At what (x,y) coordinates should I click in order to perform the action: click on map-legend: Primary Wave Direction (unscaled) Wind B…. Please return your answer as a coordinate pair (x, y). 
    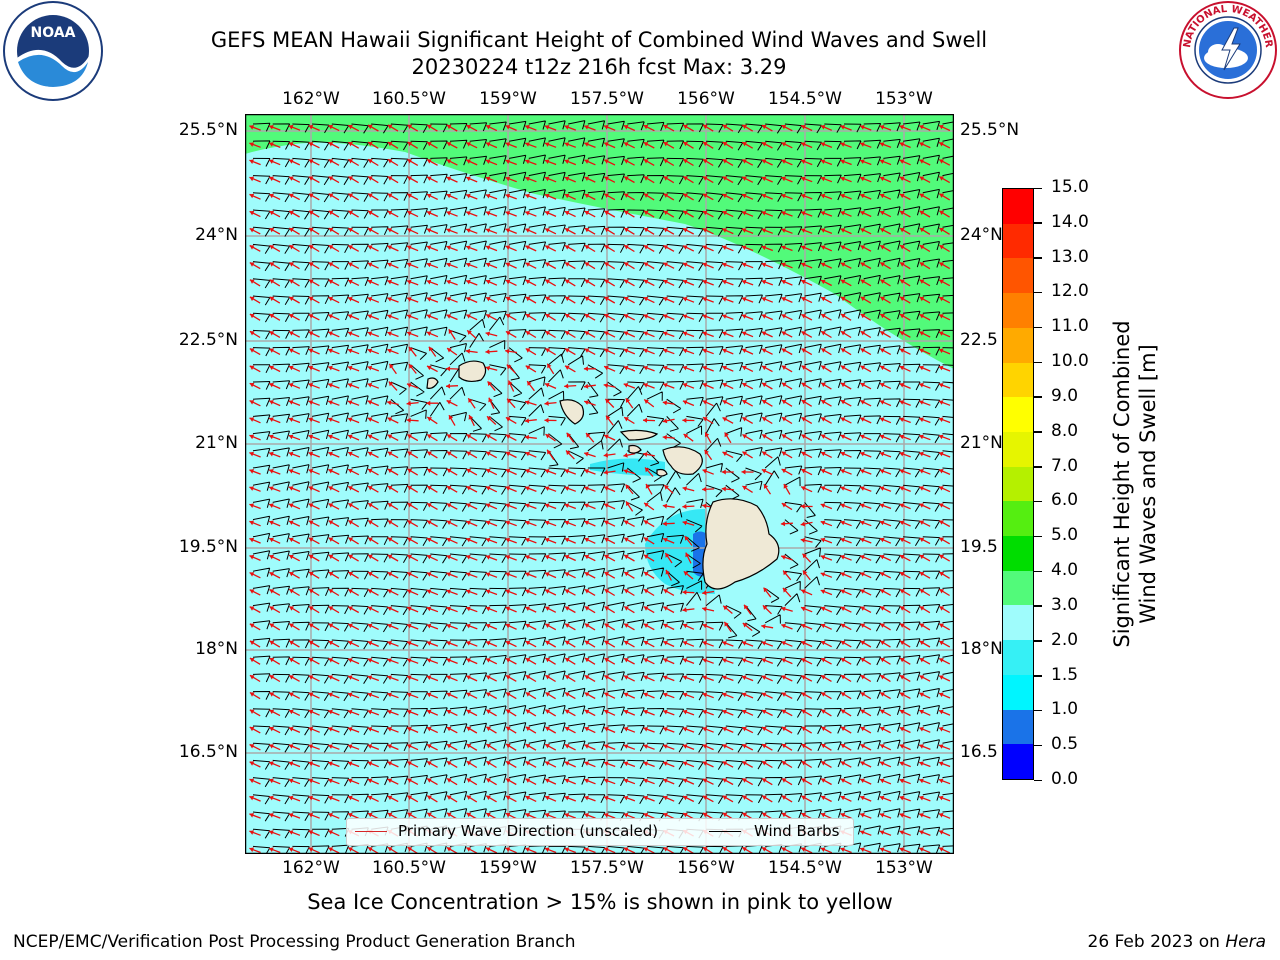
    Looking at the image, I should click on (600, 832).